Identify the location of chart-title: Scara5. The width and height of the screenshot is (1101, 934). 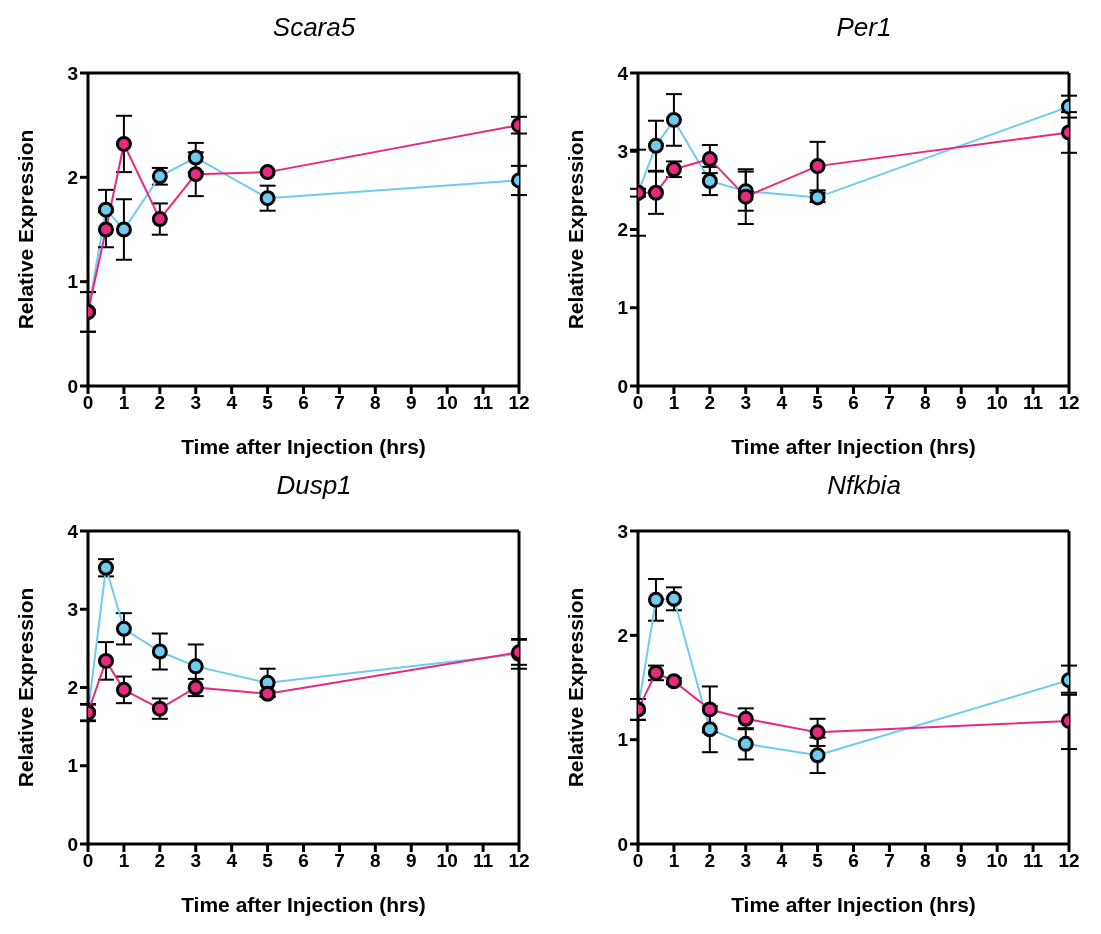
(314, 27).